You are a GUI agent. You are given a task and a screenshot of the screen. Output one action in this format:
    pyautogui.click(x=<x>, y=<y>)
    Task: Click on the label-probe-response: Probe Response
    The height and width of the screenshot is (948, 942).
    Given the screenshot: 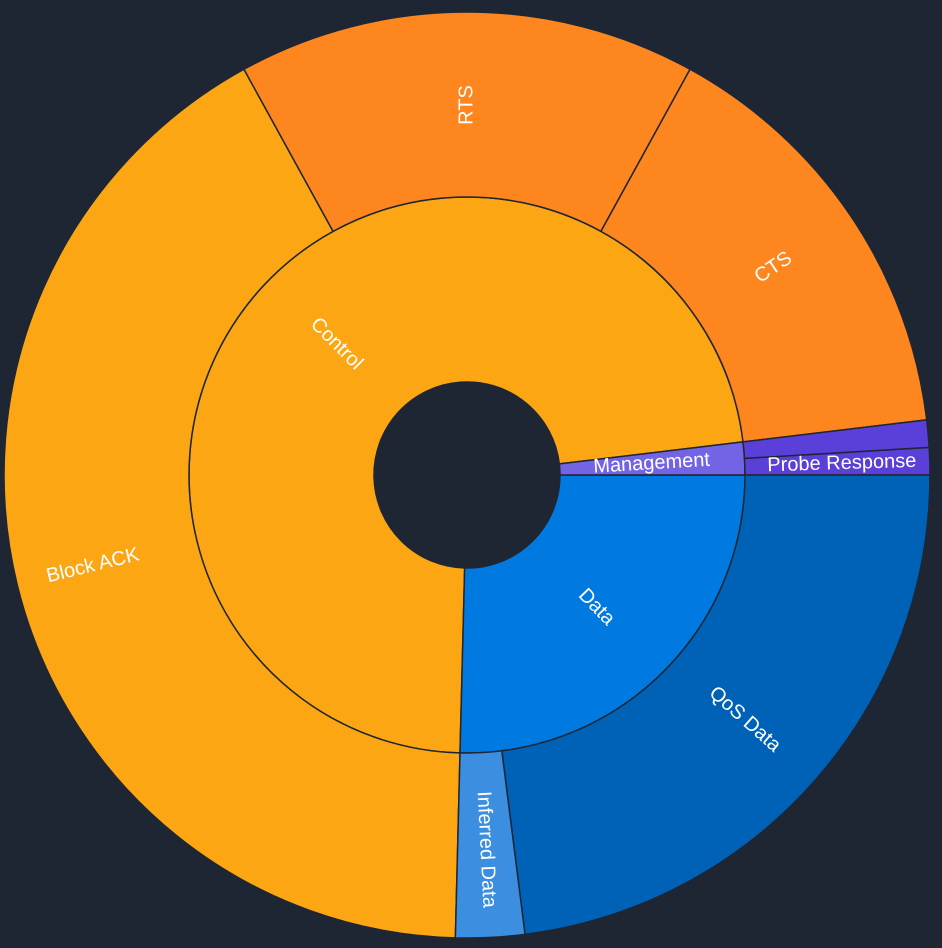 What is the action you would take?
    pyautogui.click(x=842, y=463)
    